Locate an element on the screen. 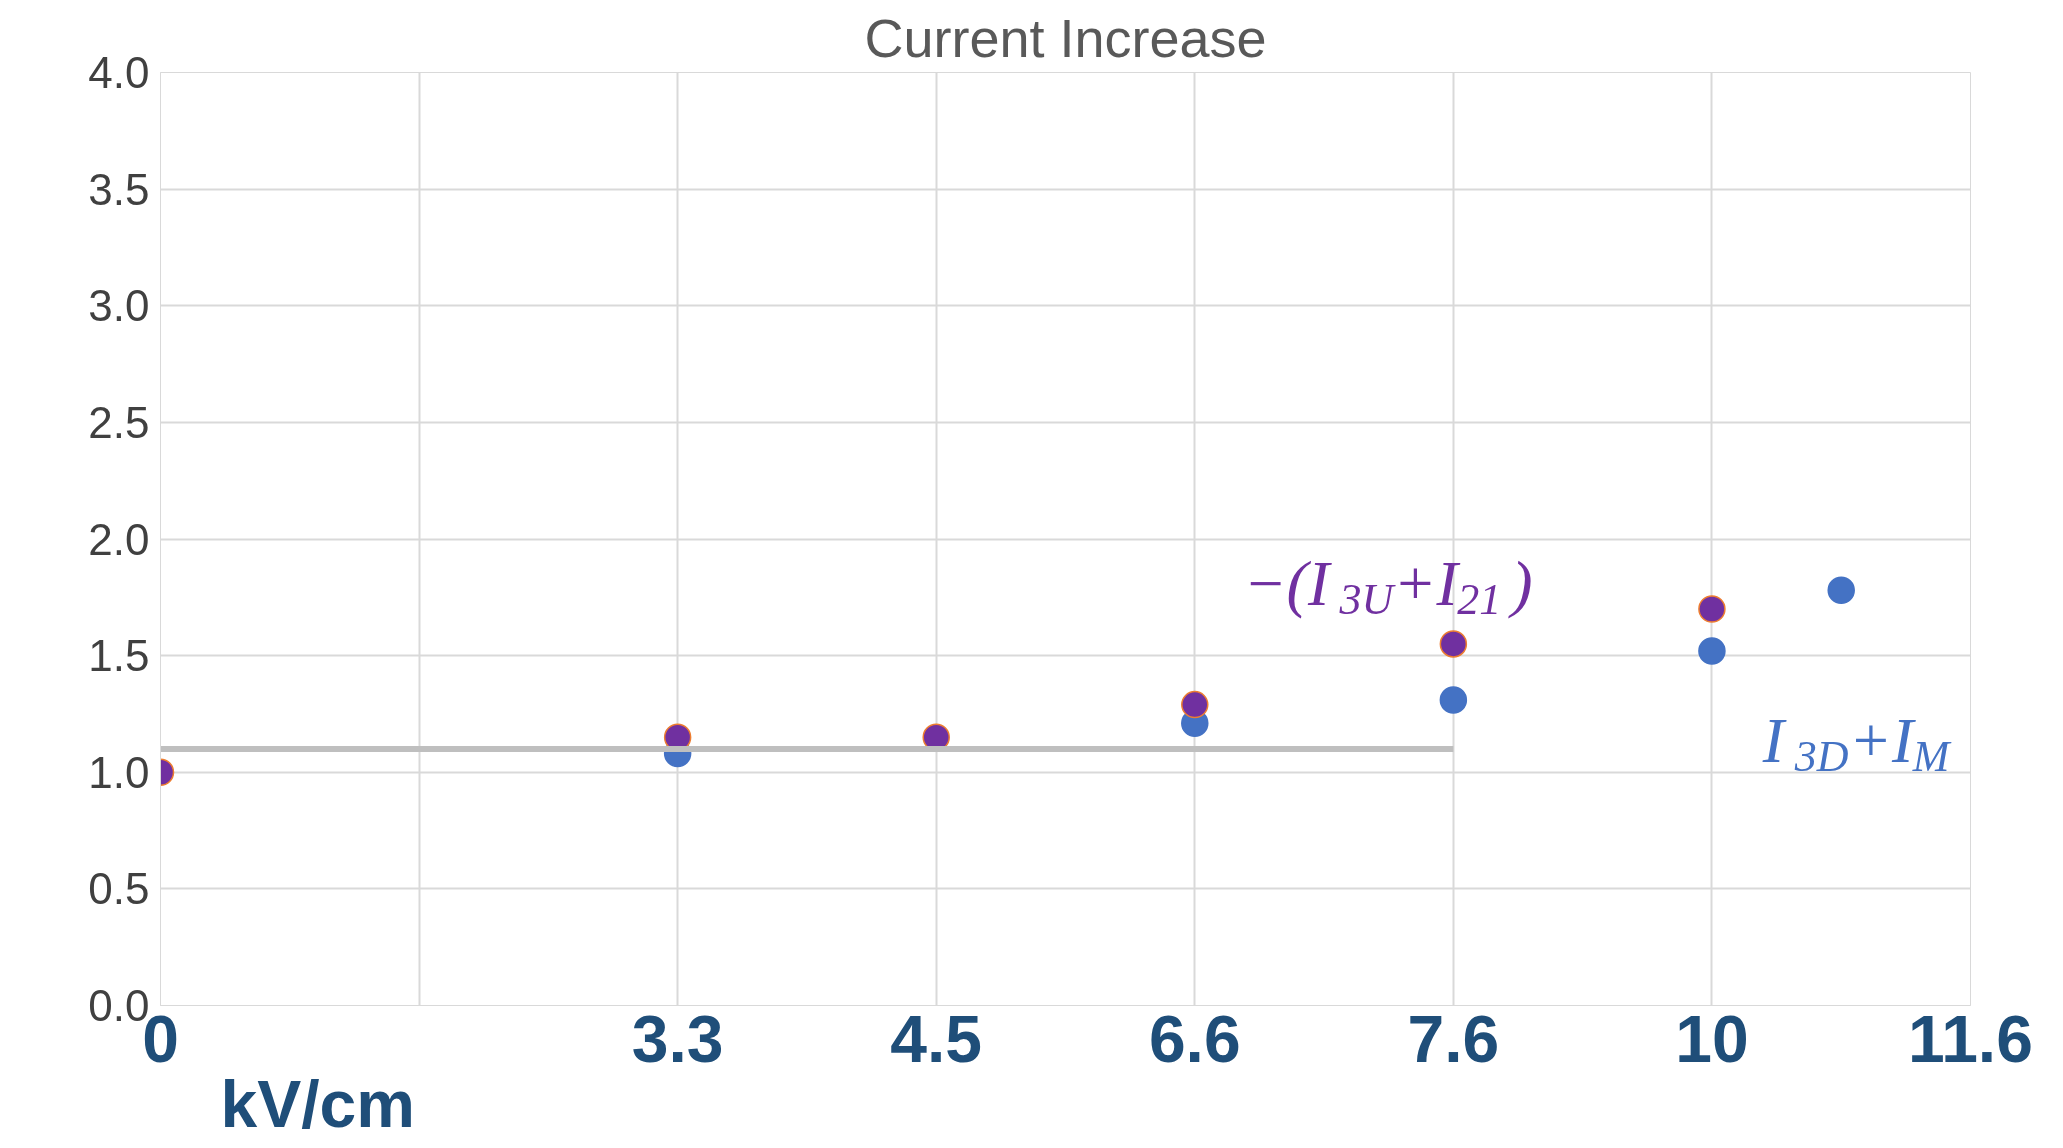 Image resolution: width=2063 pixels, height=1148 pixels. x-tick-label: 3.3 is located at coordinates (677, 1038).